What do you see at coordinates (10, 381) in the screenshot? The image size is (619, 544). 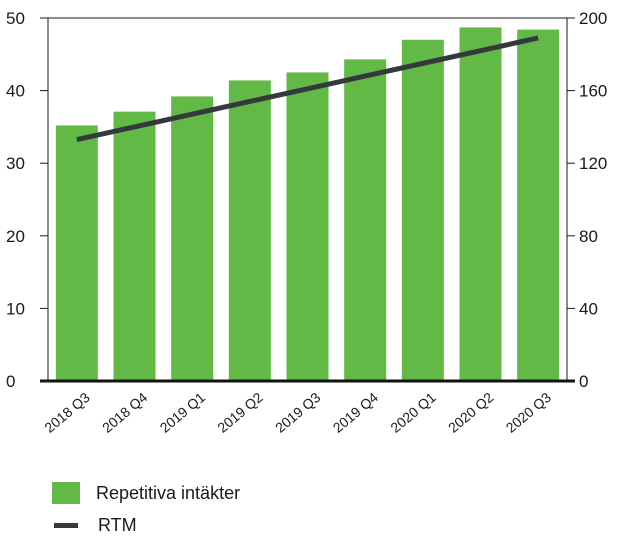 I see `left-tick-label: 0` at bounding box center [10, 381].